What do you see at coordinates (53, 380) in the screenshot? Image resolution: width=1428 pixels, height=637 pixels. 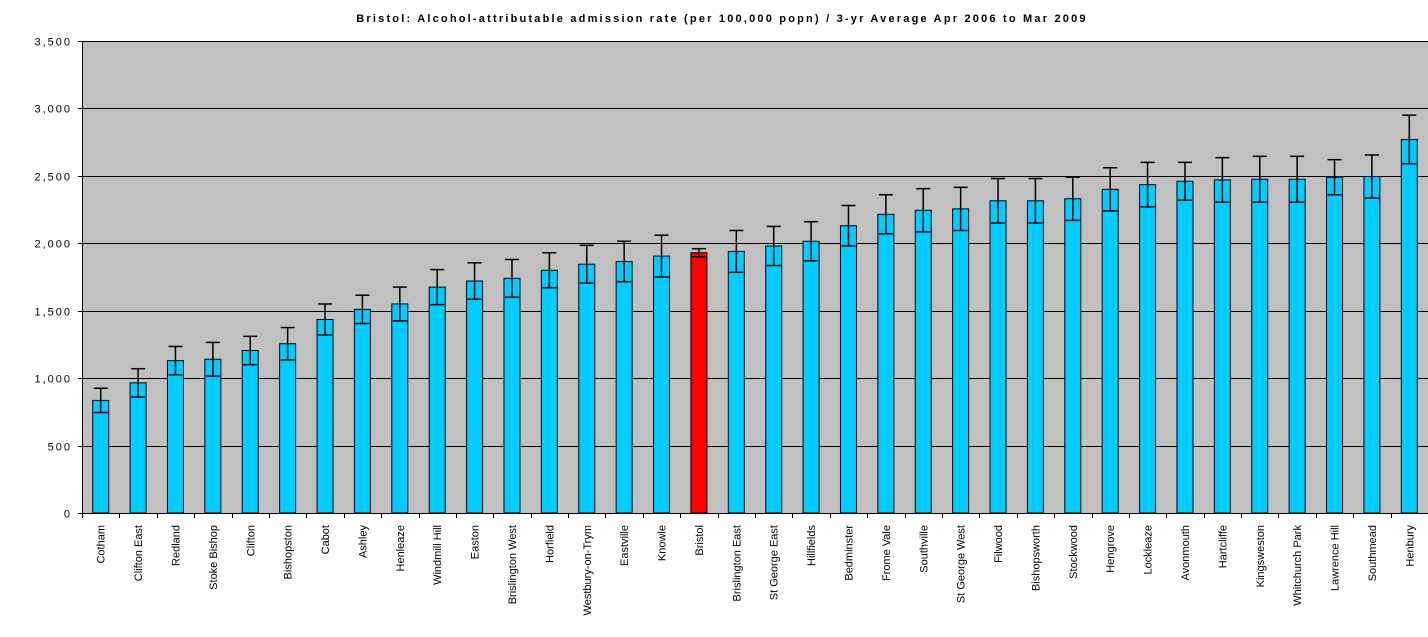 I see `y-tick-label: 1,000` at bounding box center [53, 380].